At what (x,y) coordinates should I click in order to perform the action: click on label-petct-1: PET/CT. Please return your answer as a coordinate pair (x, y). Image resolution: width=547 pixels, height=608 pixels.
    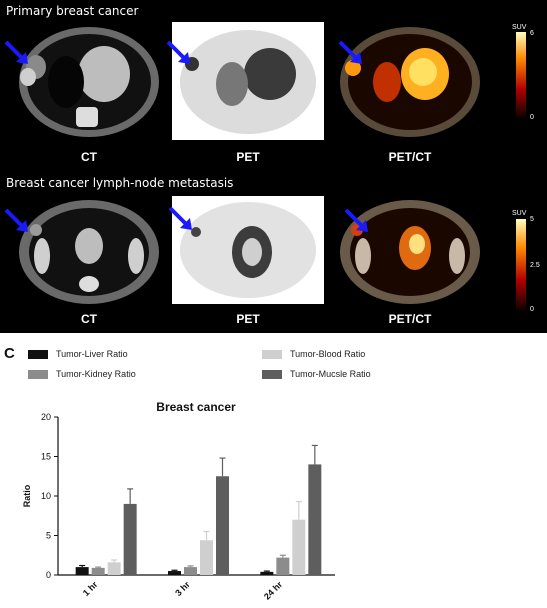
    Looking at the image, I should click on (410, 157).